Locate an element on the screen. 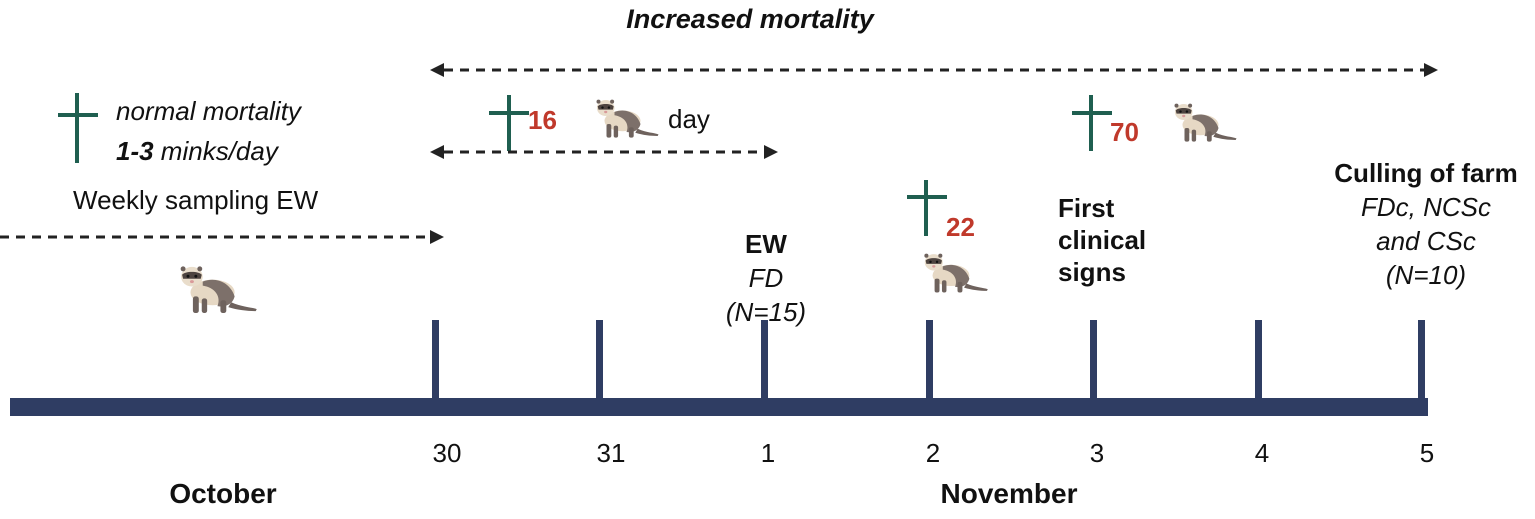 The width and height of the screenshot is (1535, 519). first-clinical-signs-line: First is located at coordinates (1086, 208).